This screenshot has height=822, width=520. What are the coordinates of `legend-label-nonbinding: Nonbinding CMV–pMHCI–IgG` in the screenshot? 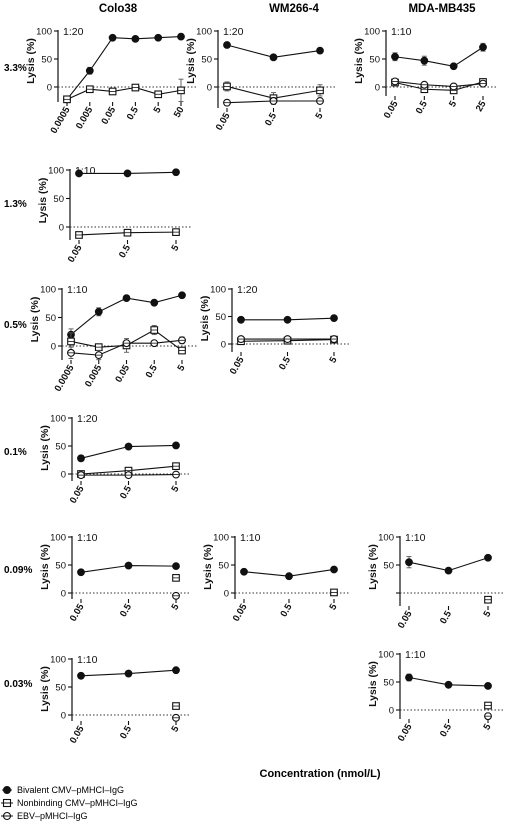 It's located at (77, 803).